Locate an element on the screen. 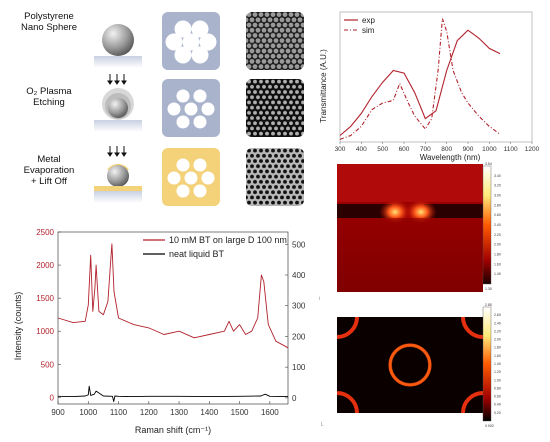 Image resolution: width=550 pixels, height=442 pixels. raman-ytick-right-label: 200 is located at coordinates (299, 336).